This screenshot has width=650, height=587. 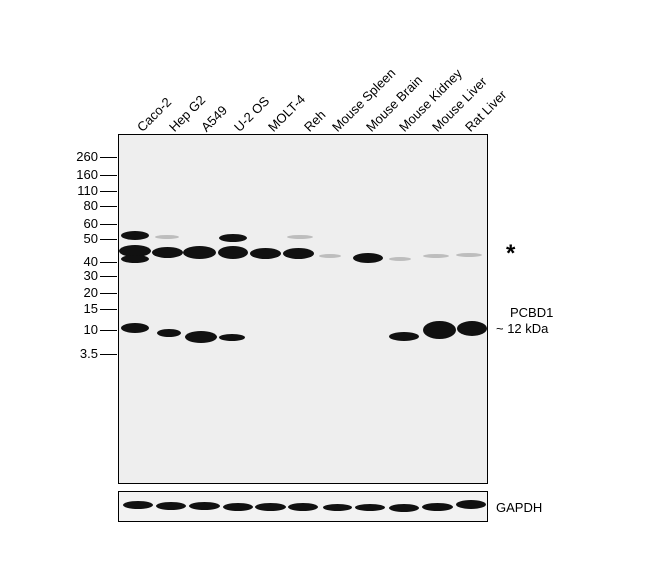 I want to click on lane-label-u-2-os: U-2 OS, so click(x=252, y=114).